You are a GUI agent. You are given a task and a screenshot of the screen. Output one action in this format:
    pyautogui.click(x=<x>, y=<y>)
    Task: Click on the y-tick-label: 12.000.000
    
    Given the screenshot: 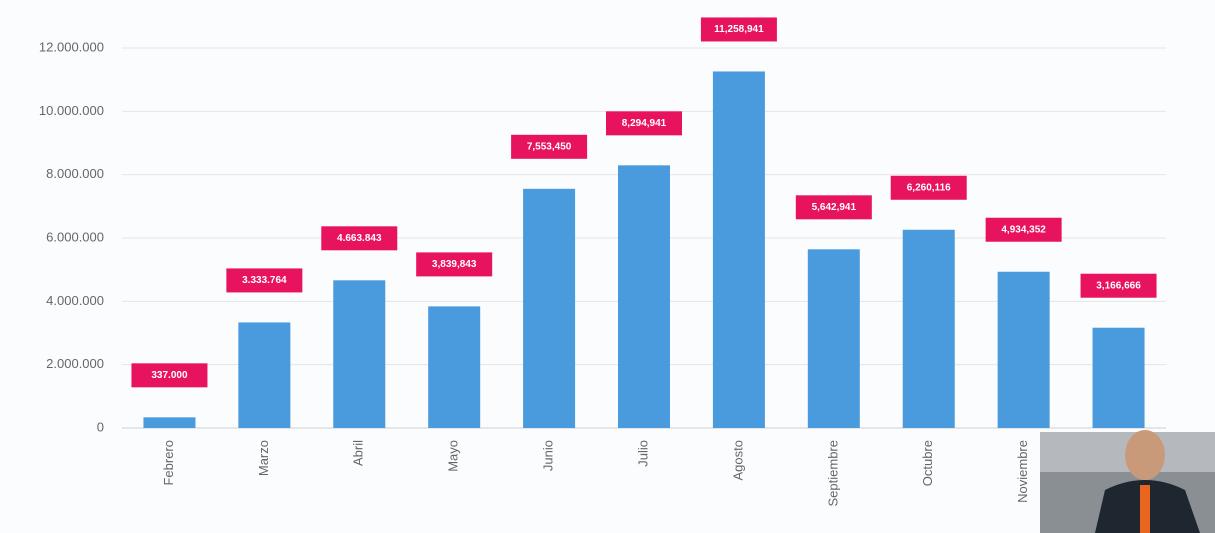 What is the action you would take?
    pyautogui.click(x=71, y=46)
    